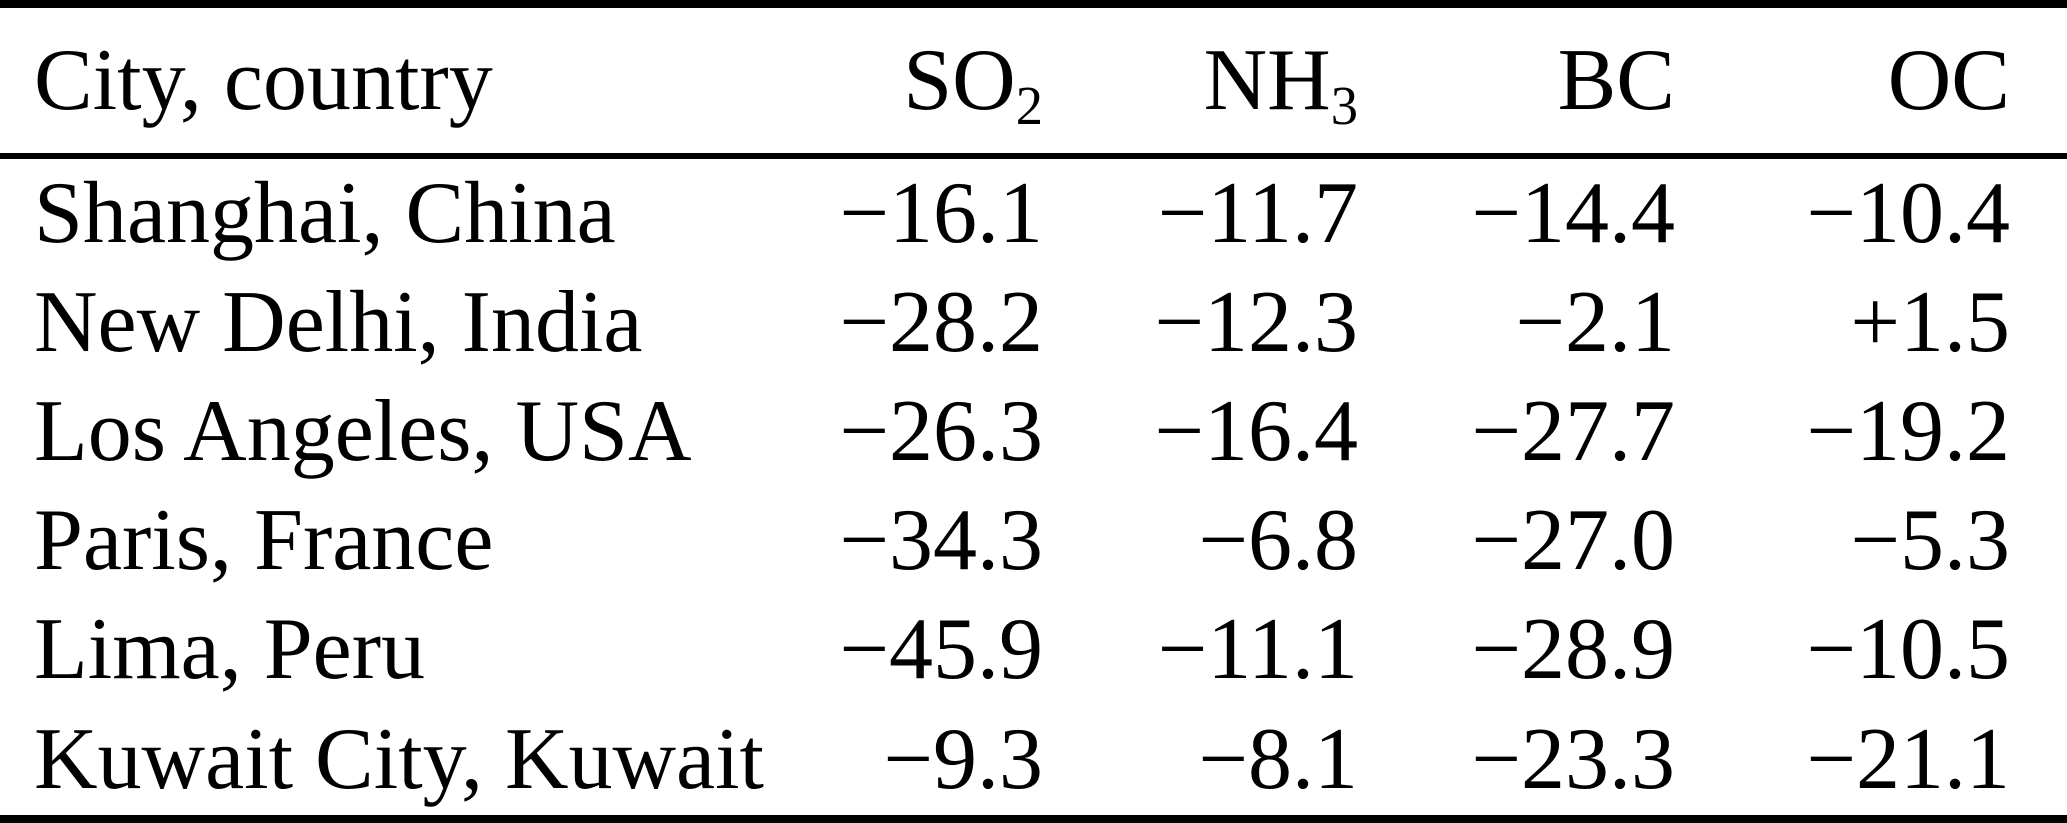 This screenshot has width=2067, height=823. What do you see at coordinates (901, 81) in the screenshot?
I see `header-so2: SO2` at bounding box center [901, 81].